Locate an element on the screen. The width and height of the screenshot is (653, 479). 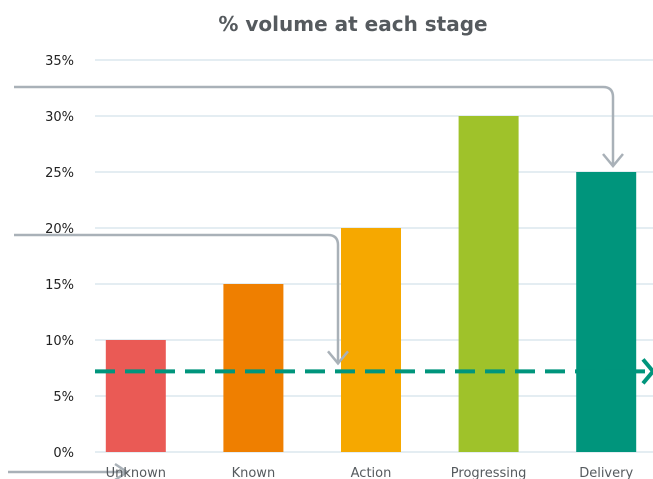
arrow-to-reference-line-head is located at coordinates (338, 358).